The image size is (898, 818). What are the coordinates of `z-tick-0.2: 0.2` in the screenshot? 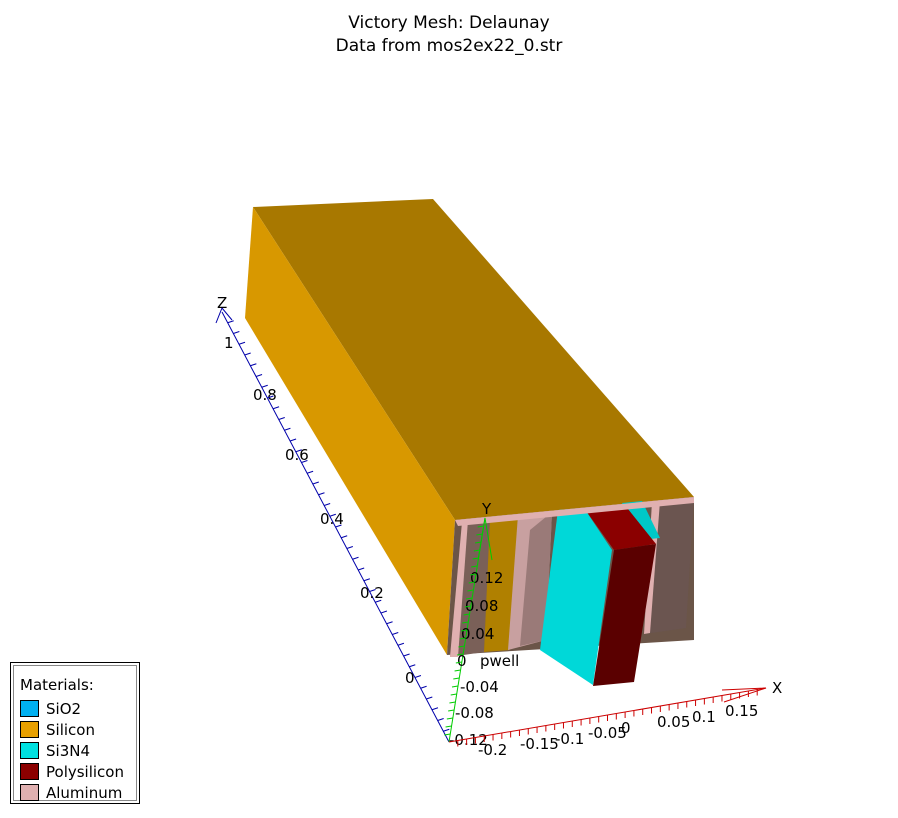 It's located at (372, 593).